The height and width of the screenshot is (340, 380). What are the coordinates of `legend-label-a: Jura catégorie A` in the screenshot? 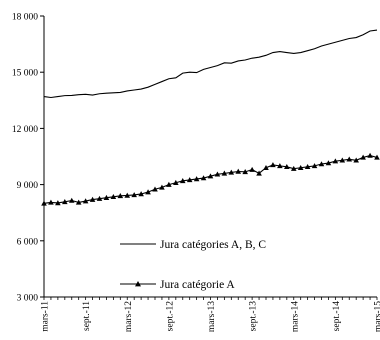 It's located at (197, 285).